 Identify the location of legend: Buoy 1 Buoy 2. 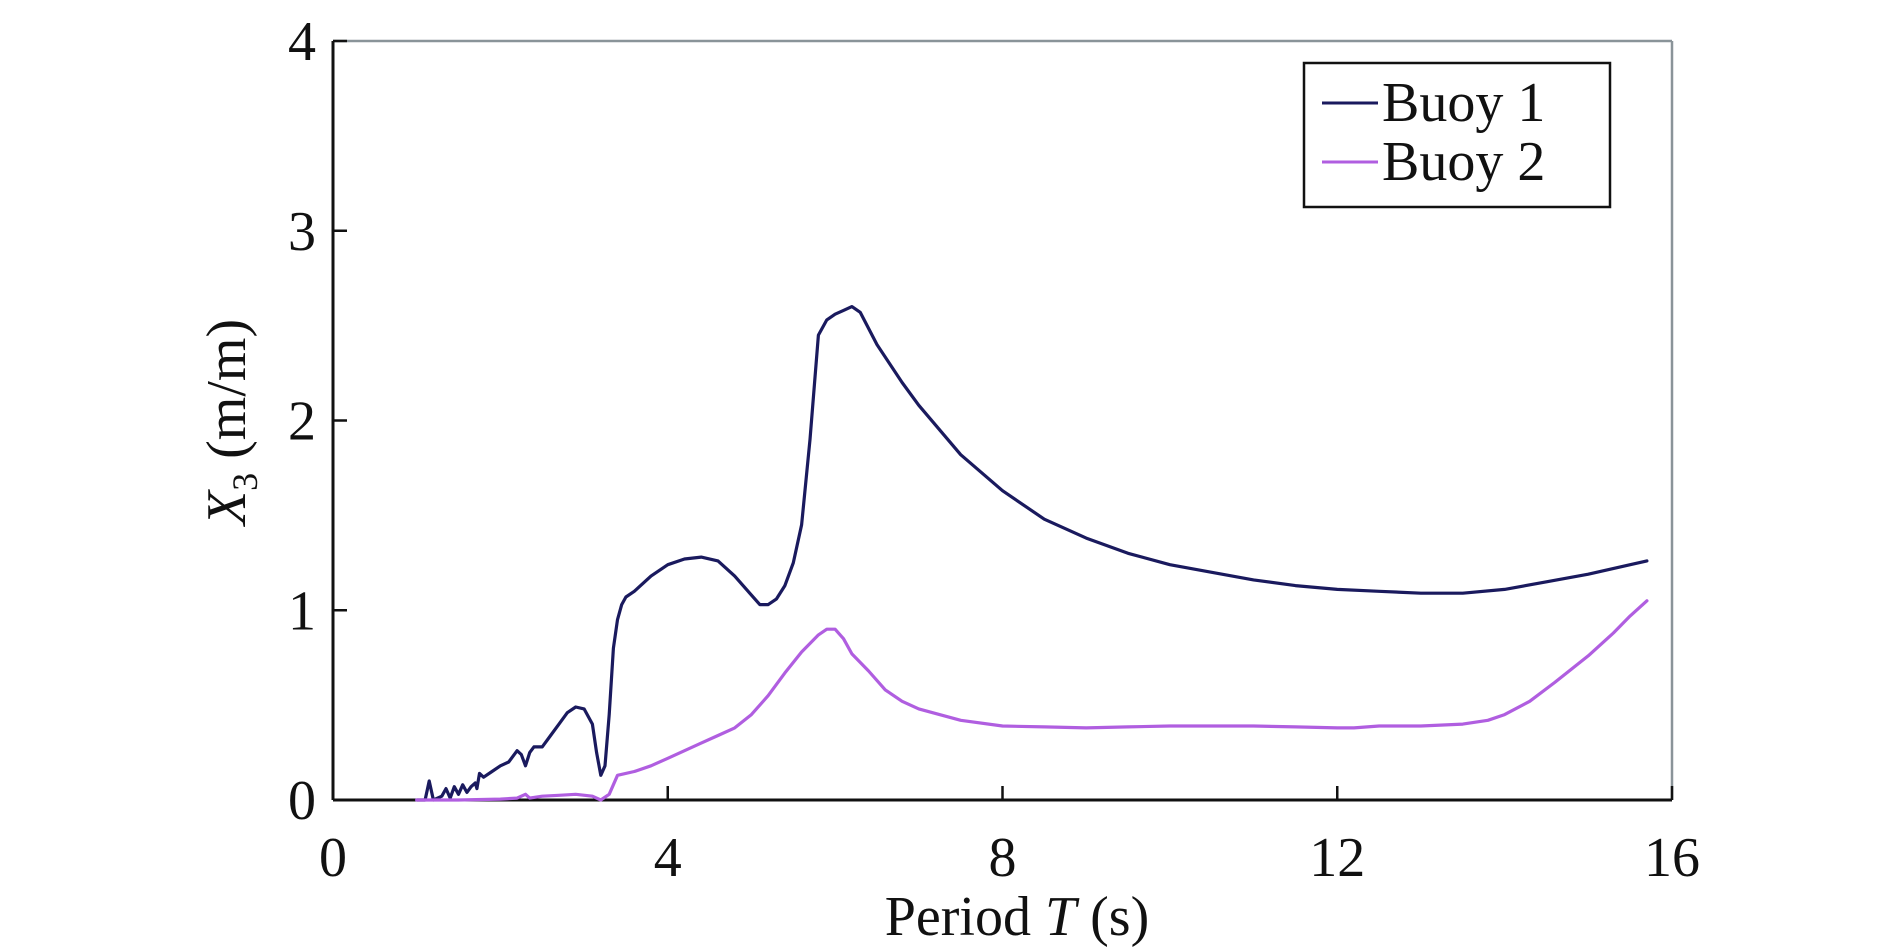
(1457, 135).